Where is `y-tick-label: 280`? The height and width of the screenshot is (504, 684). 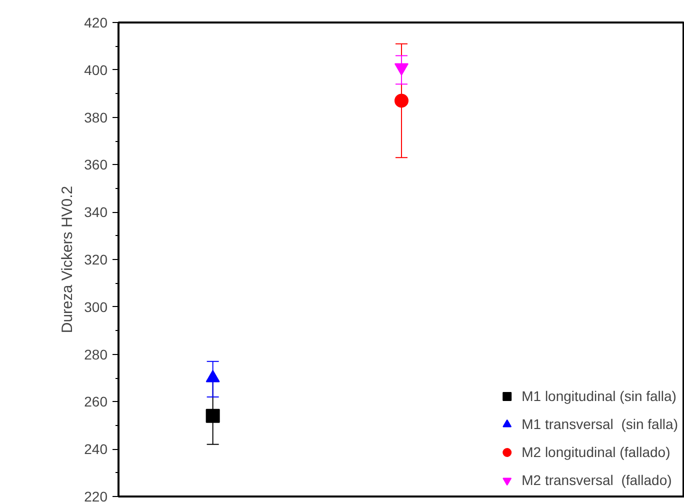 y-tick-label: 280 is located at coordinates (96, 354).